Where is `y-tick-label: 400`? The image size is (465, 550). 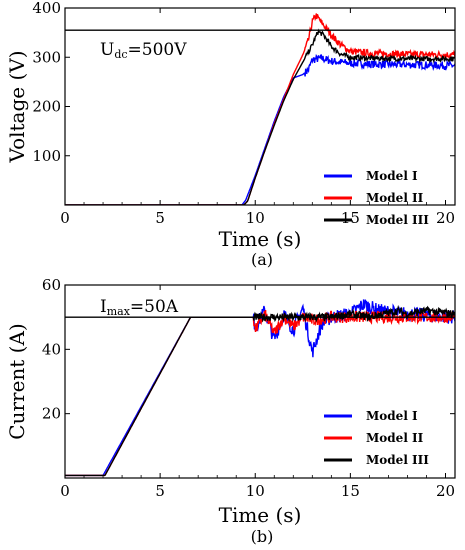
y-tick-label: 400 is located at coordinates (46, 8).